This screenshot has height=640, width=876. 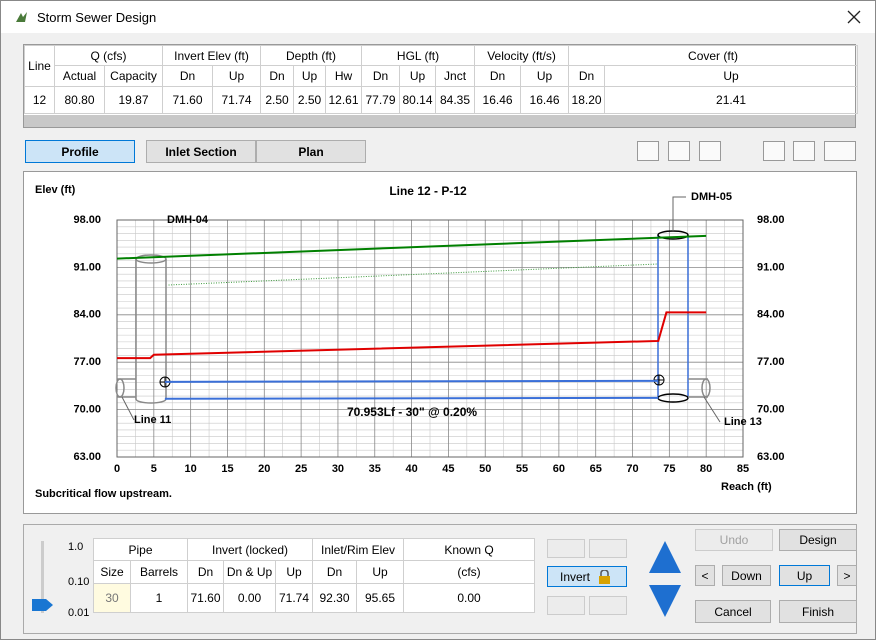 What do you see at coordinates (771, 457) in the screenshot?
I see `y2-tick-label: 63.00` at bounding box center [771, 457].